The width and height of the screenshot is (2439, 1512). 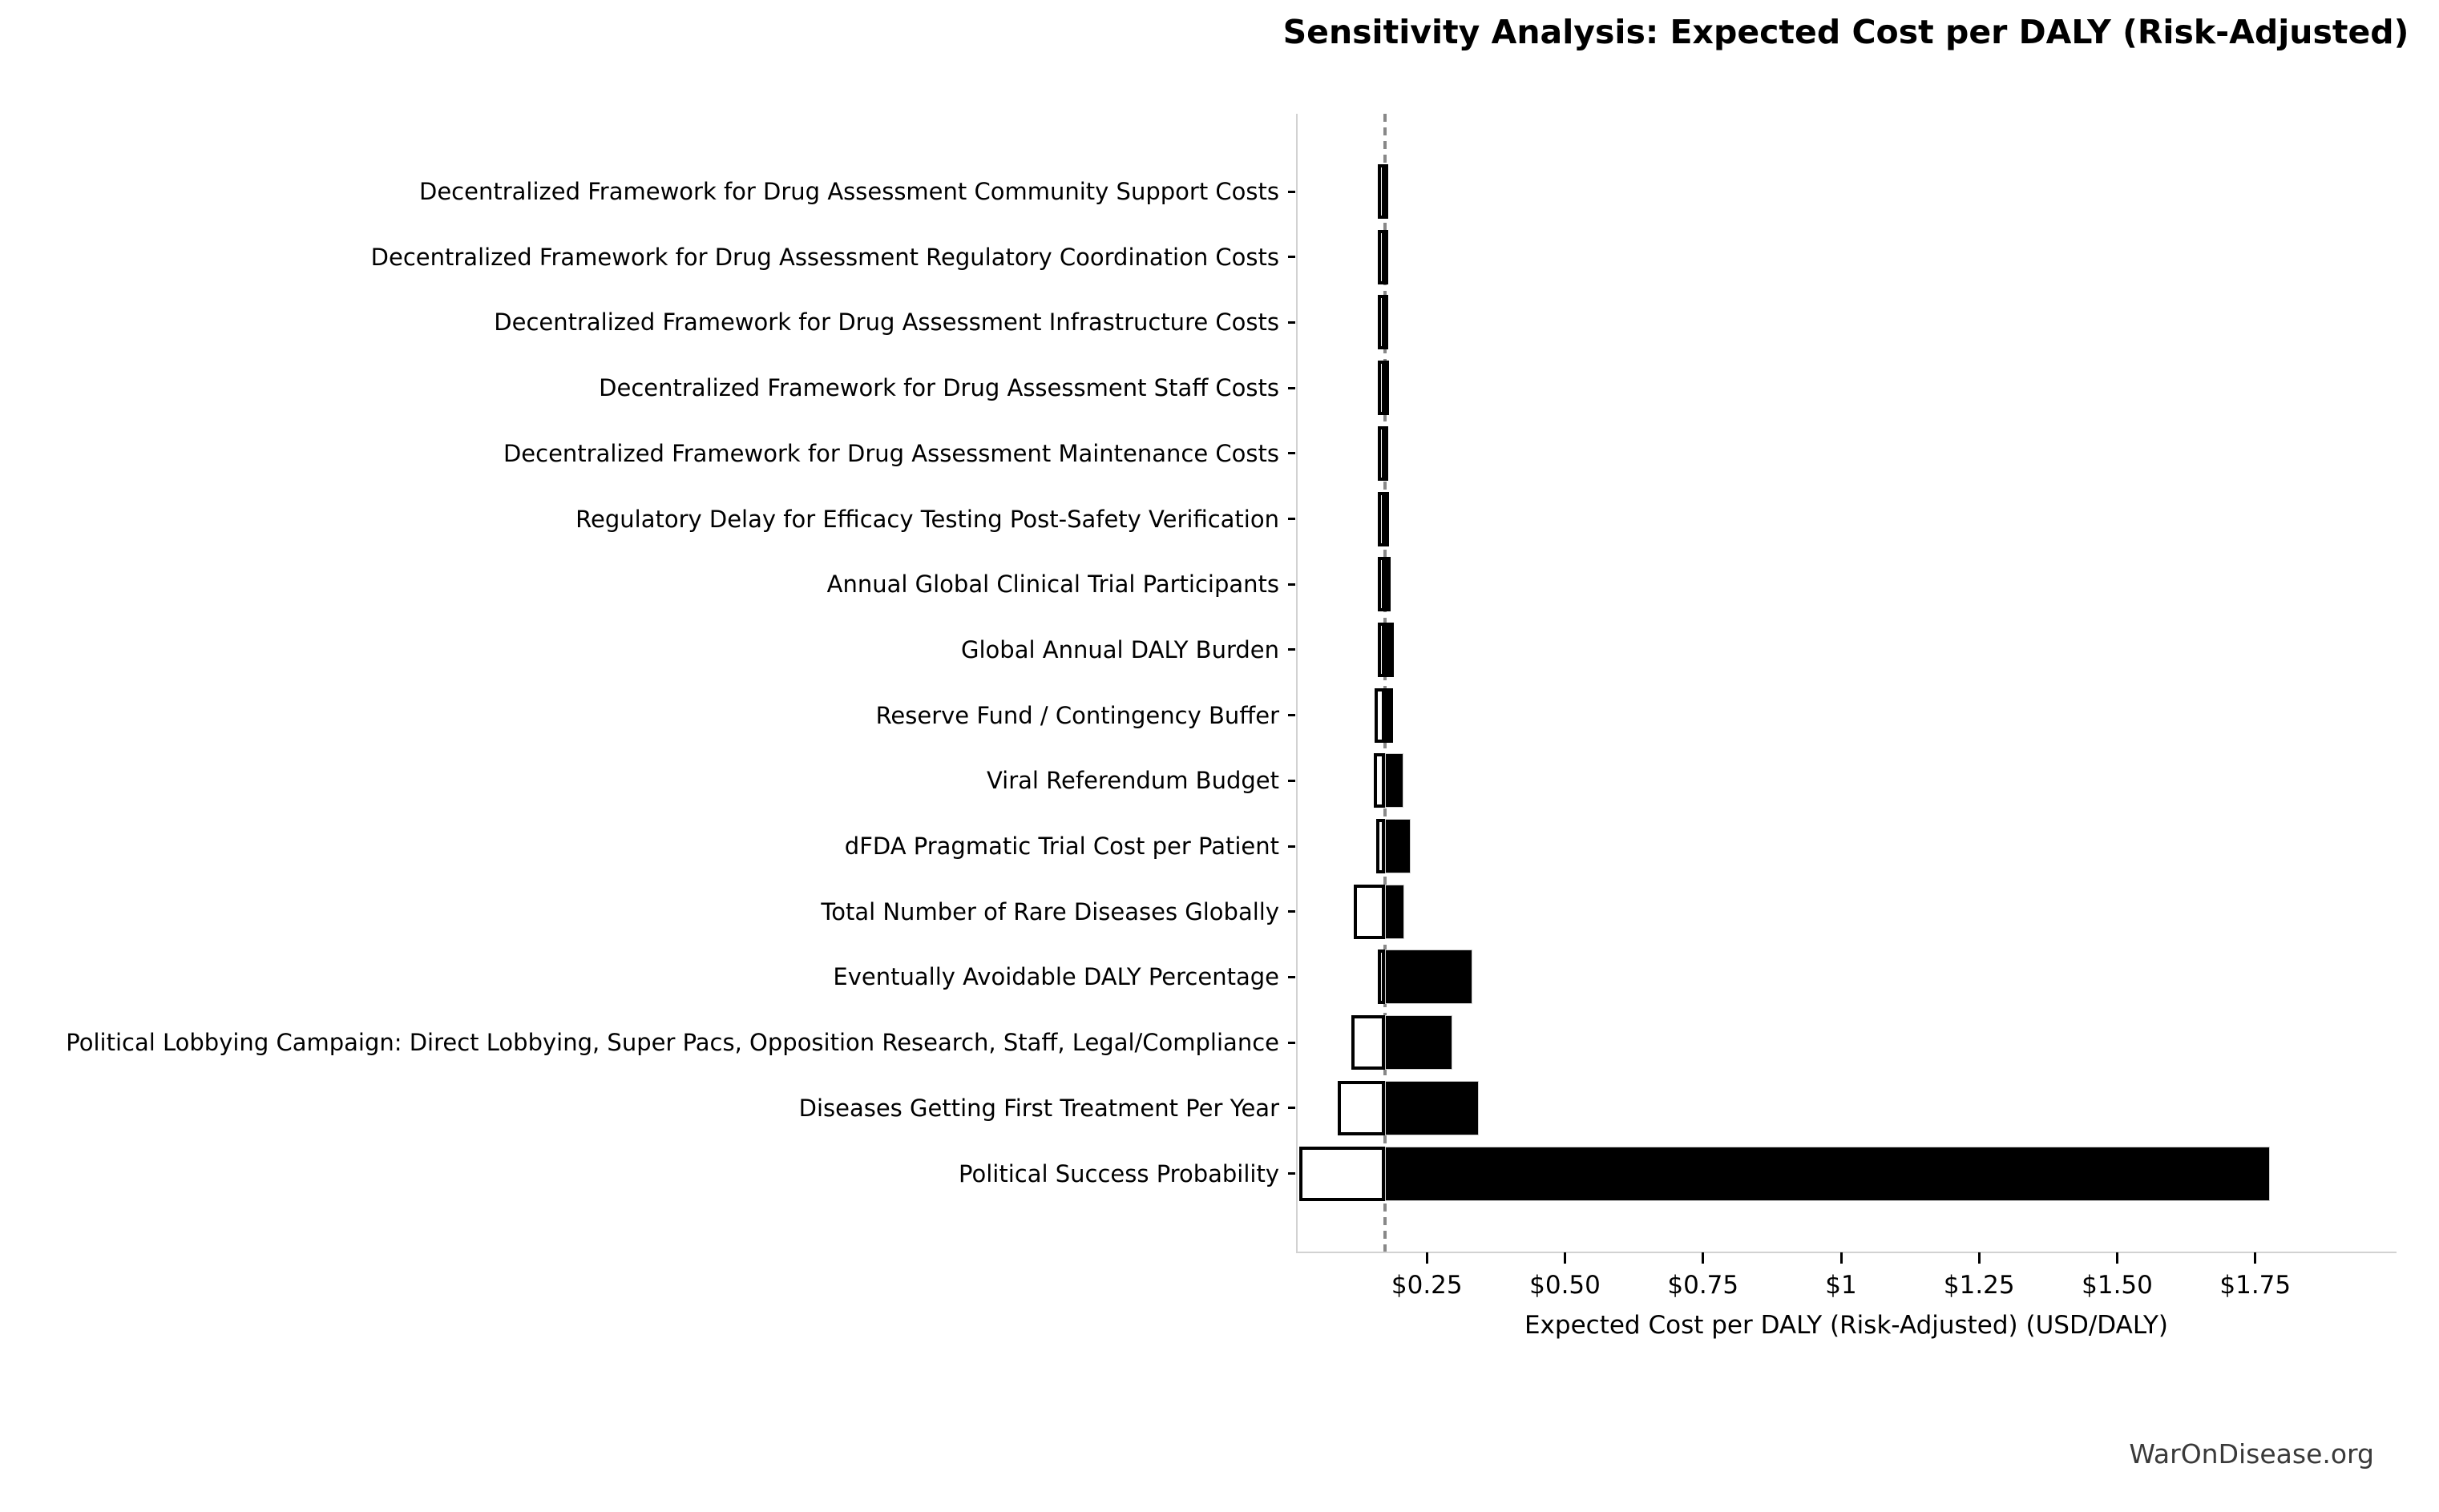 I want to click on baseline-dashed-line, so click(x=1385, y=683).